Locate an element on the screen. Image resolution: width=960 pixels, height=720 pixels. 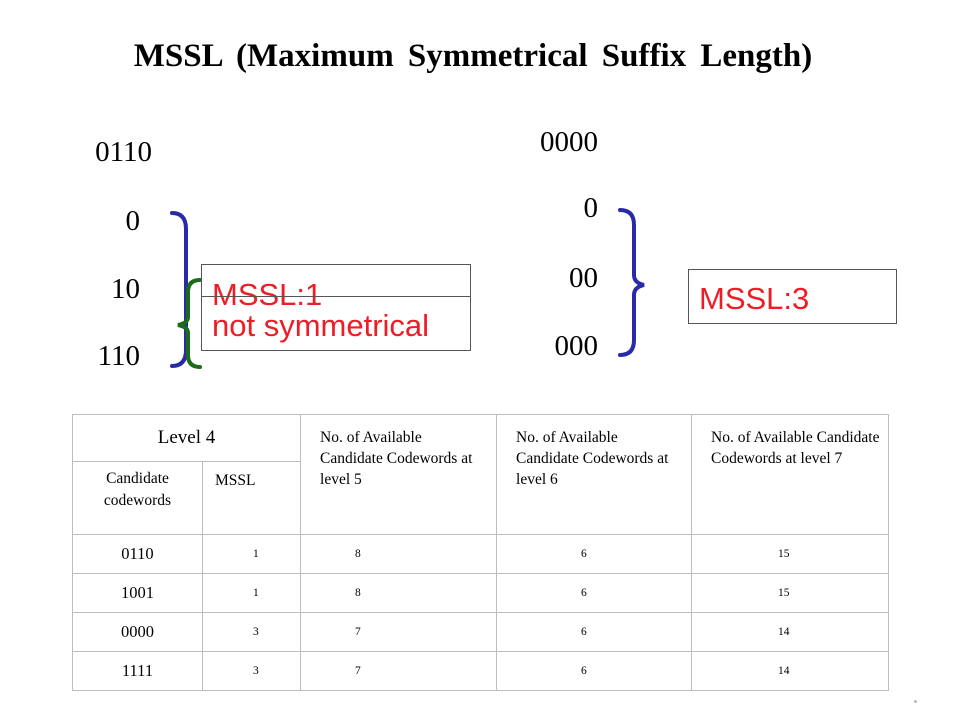
mssl-label: MSSL:1 is located at coordinates (267, 294).